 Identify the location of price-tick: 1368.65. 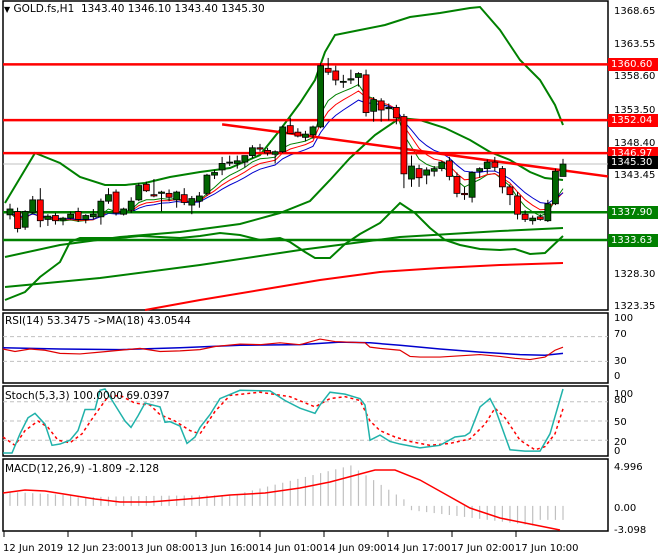
(635, 11).